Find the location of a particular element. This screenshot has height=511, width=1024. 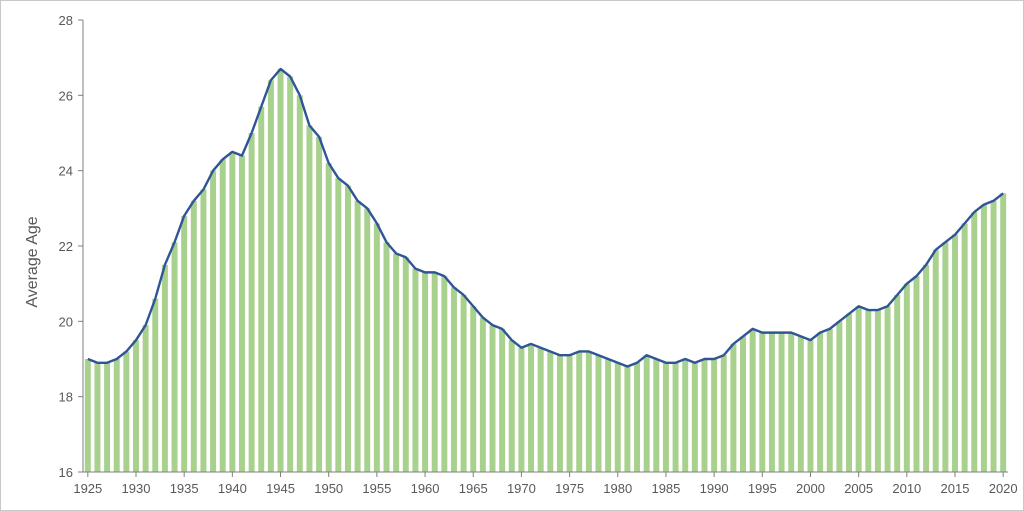

x-tick-label: 1925 is located at coordinates (87, 488).